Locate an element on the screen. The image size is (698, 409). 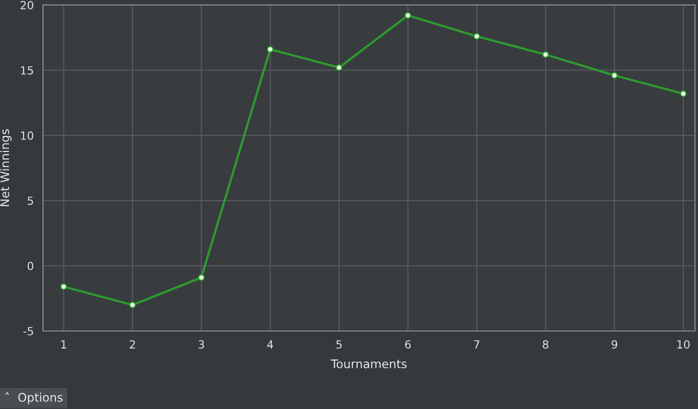
x-tick-label: 8 is located at coordinates (545, 344).